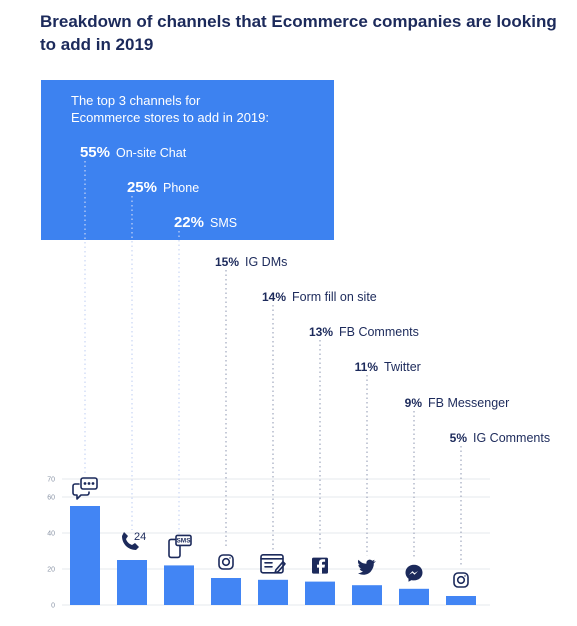 The width and height of the screenshot is (577, 626). I want to click on twitter-icon, so click(367, 567).